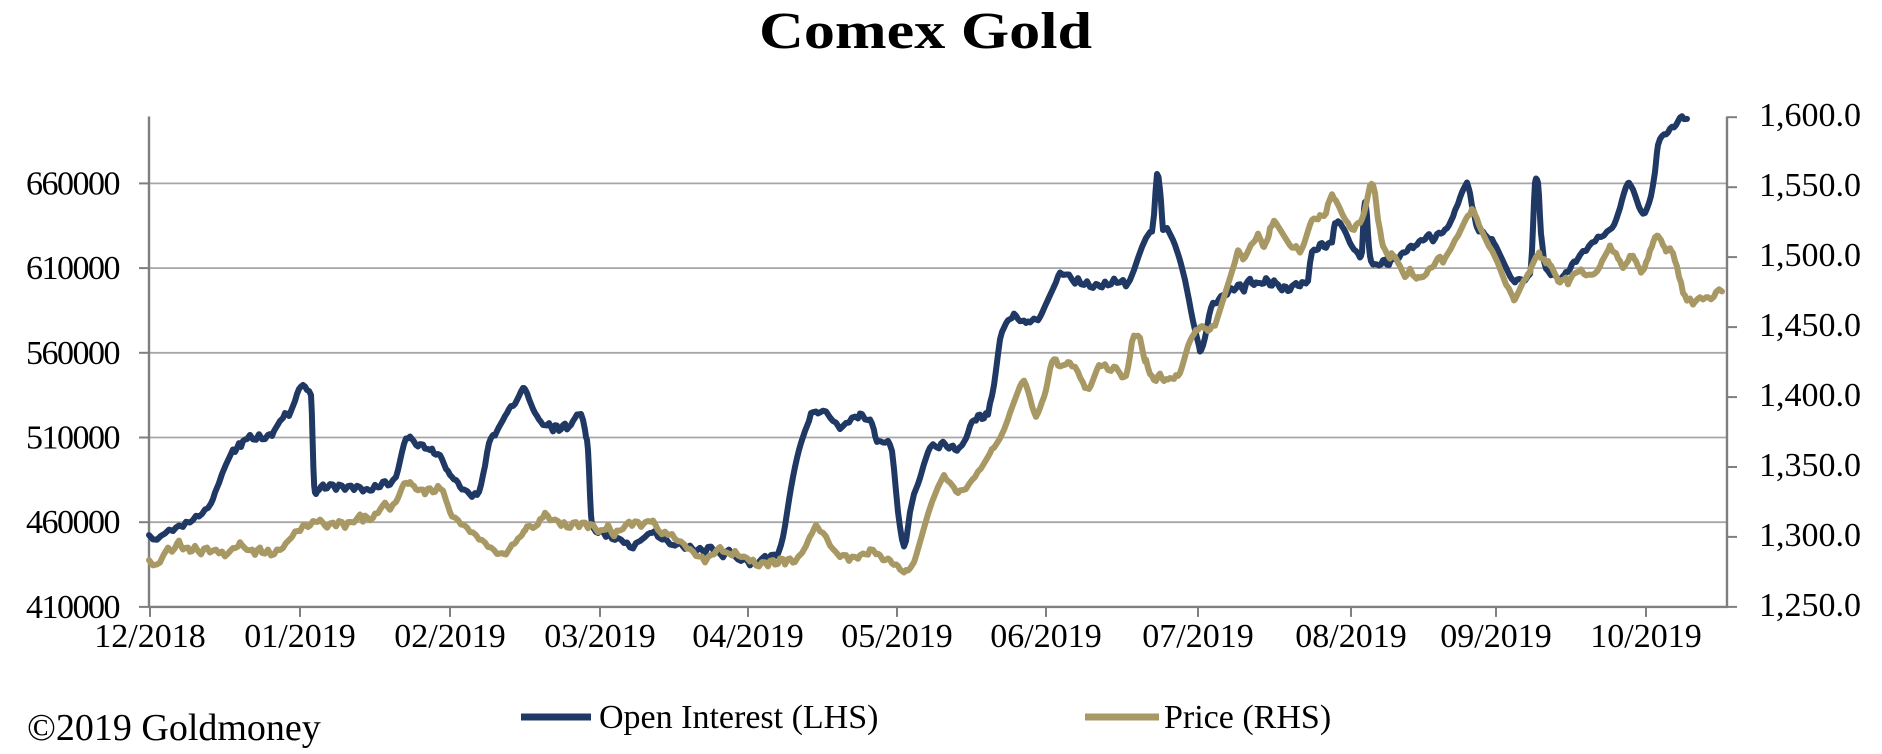 The width and height of the screenshot is (1882, 754). What do you see at coordinates (599, 636) in the screenshot?
I see `svg-text: 03/2019` at bounding box center [599, 636].